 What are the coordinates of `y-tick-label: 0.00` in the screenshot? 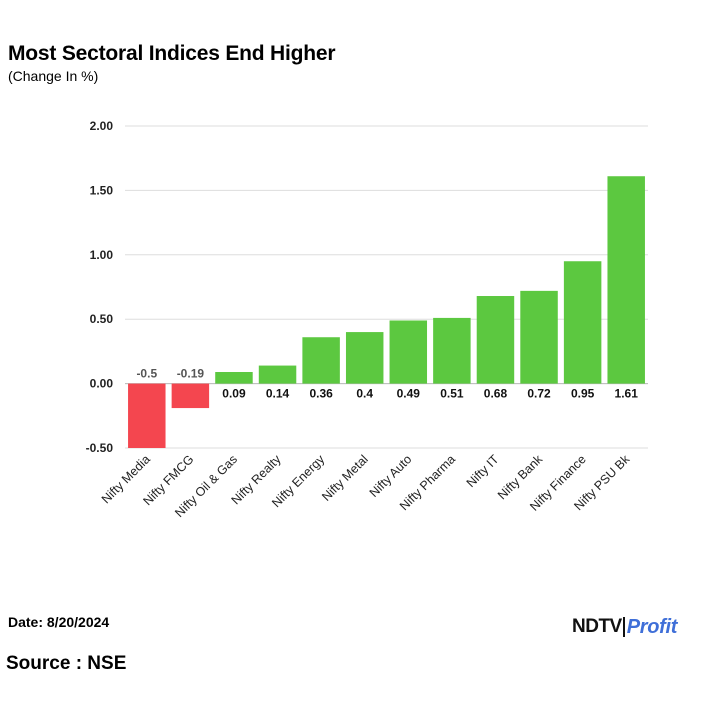 It's located at (102, 384).